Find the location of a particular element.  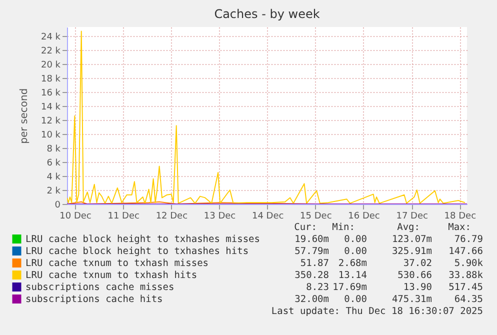

text: Cur: is located at coordinates (305, 228).